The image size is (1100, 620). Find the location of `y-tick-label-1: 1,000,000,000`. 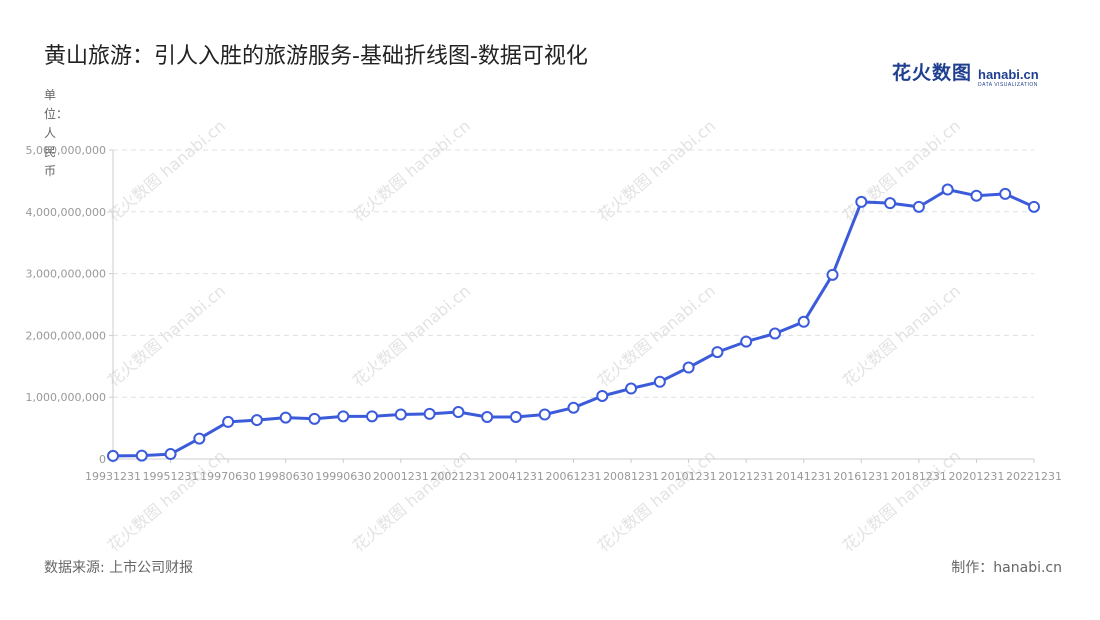

y-tick-label-1: 1,000,000,000 is located at coordinates (66, 397).